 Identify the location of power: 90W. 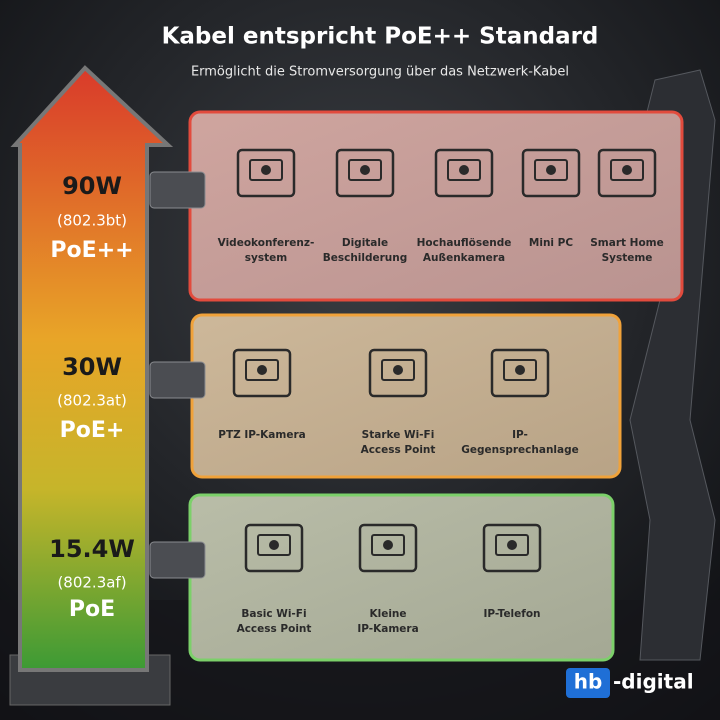
(92, 186).